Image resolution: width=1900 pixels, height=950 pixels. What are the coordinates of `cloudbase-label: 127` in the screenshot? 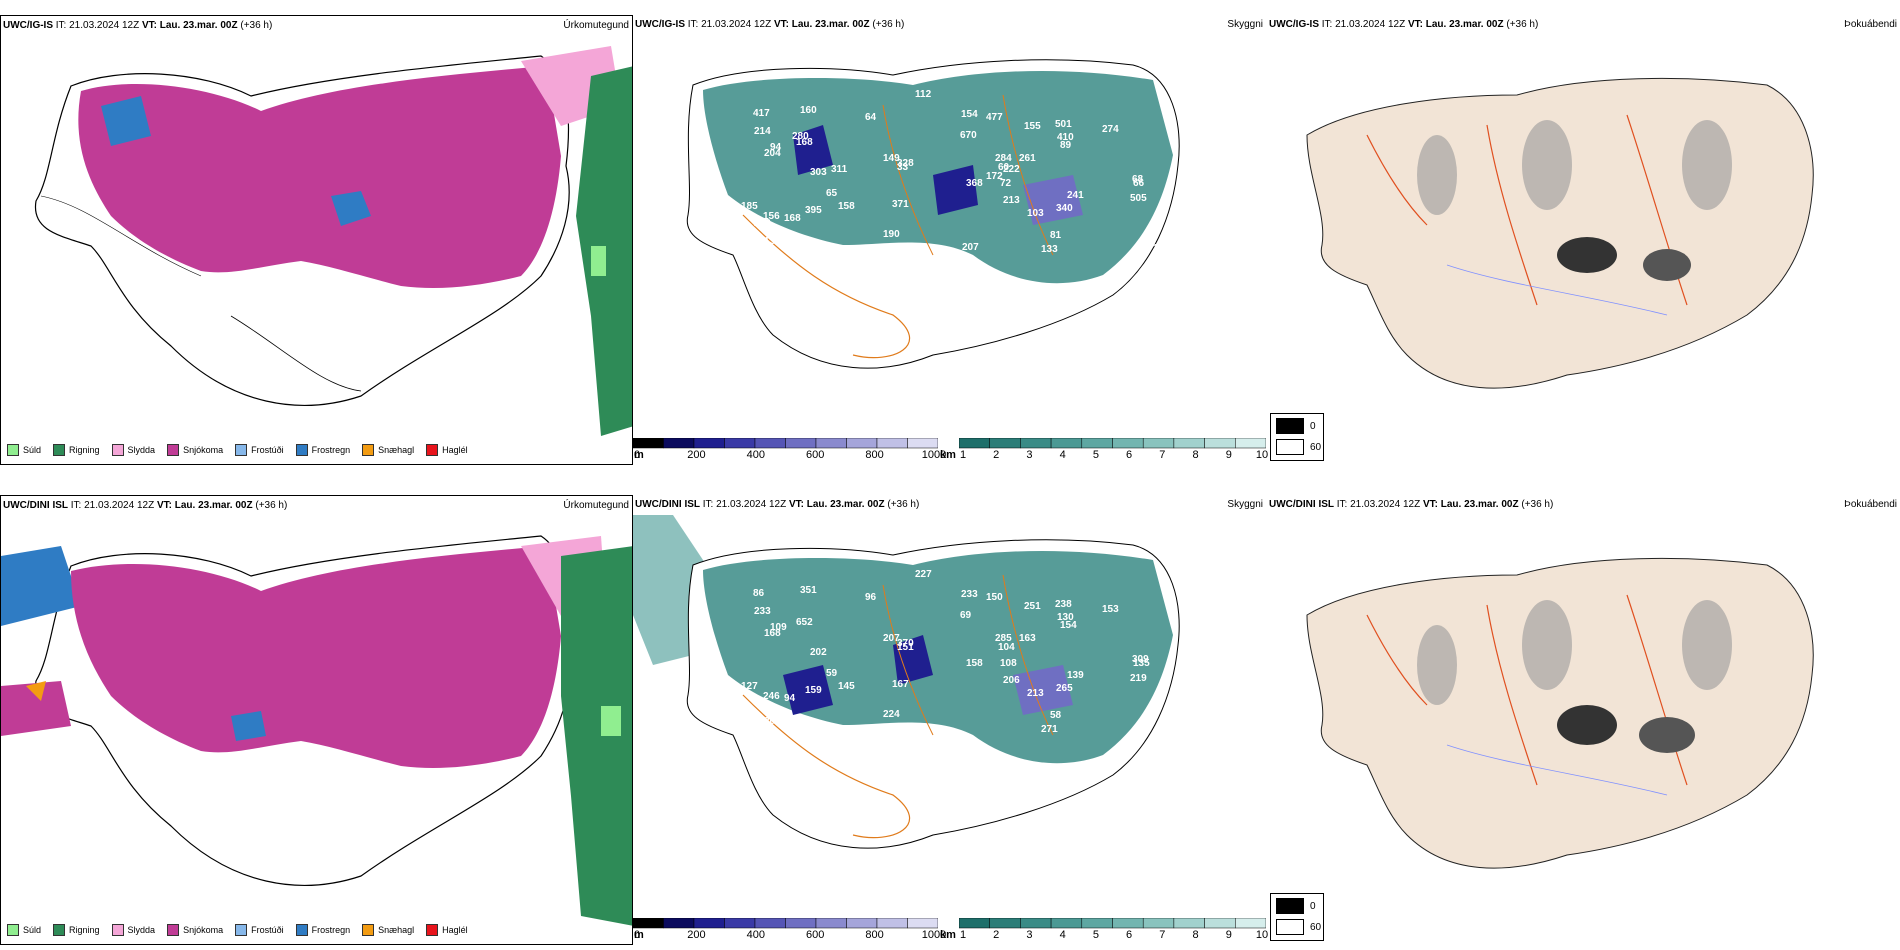 It's located at (749, 686).